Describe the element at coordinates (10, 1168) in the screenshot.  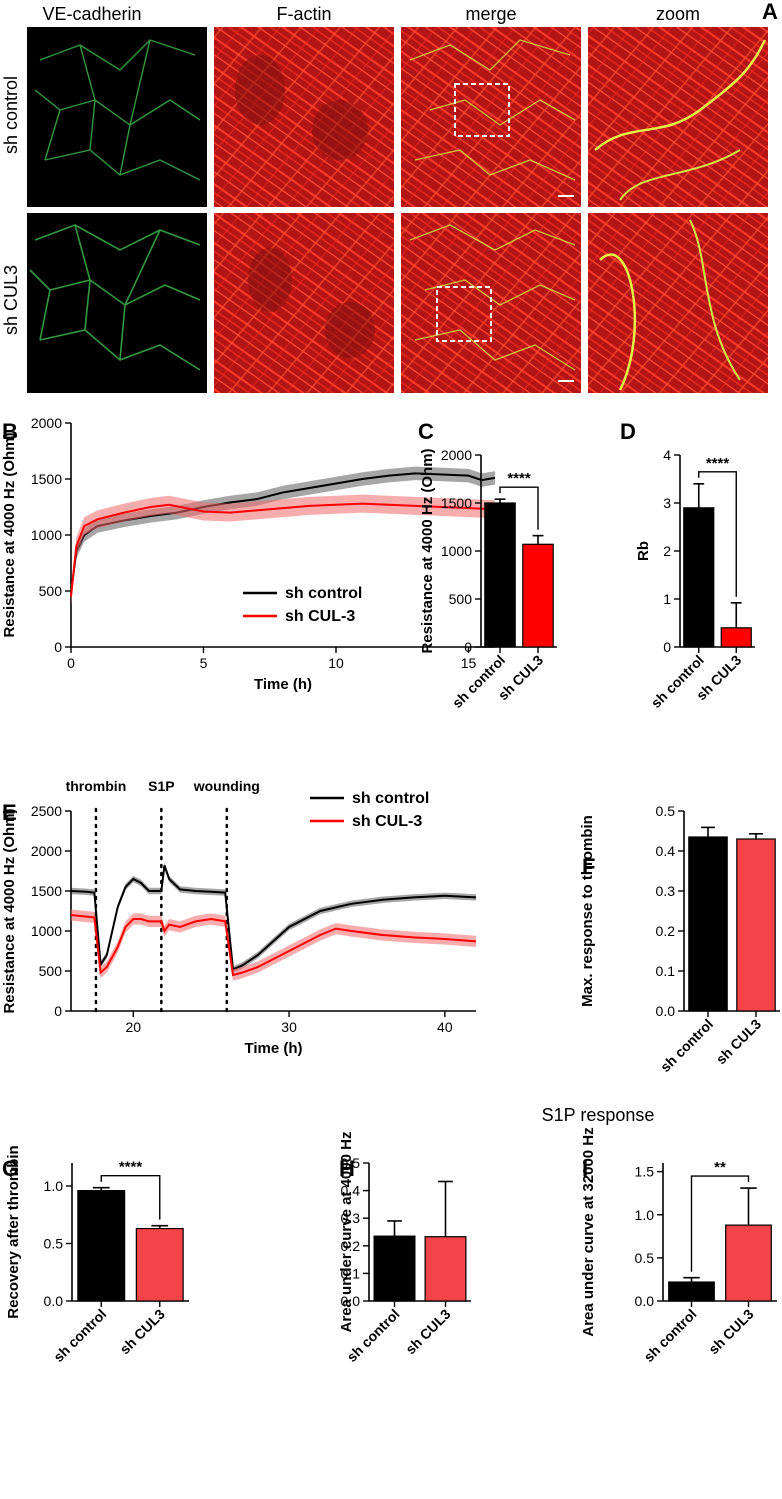
I see `panel-label-g: G` at that location.